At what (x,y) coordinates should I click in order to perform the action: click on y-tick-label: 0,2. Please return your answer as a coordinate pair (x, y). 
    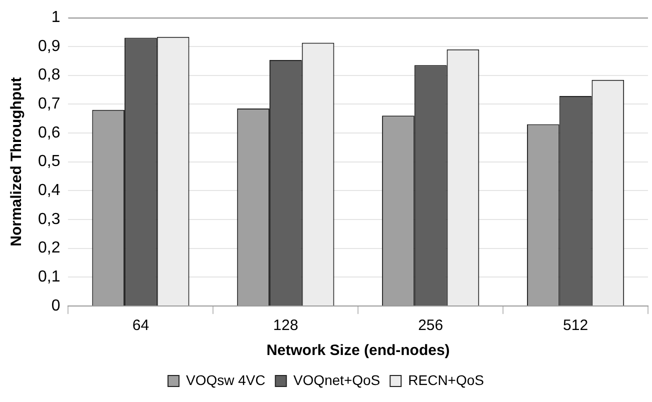
    Looking at the image, I should click on (49, 248).